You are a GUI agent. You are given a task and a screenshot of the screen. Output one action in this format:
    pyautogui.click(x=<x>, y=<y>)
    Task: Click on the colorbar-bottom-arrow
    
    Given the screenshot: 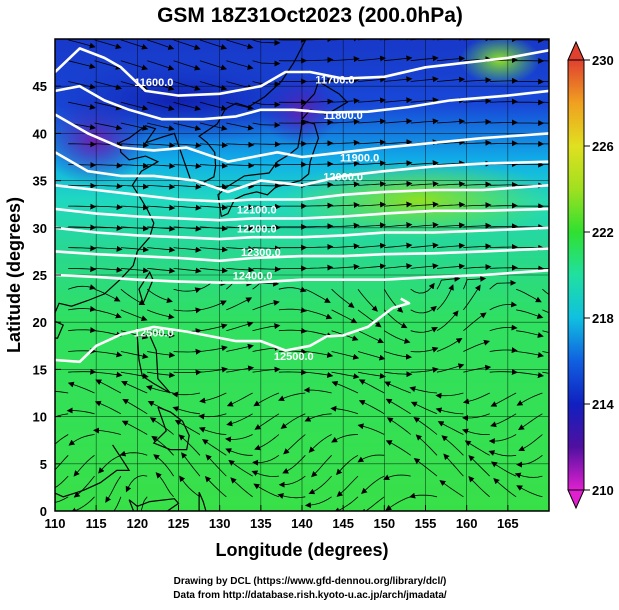 What is the action you would take?
    pyautogui.click(x=576, y=499)
    